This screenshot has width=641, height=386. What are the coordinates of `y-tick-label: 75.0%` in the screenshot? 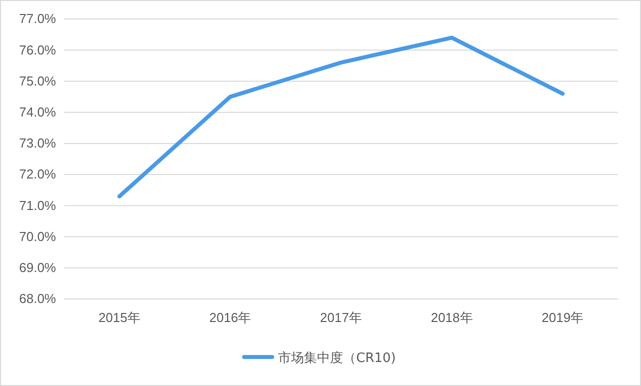 It's located at (37, 80).